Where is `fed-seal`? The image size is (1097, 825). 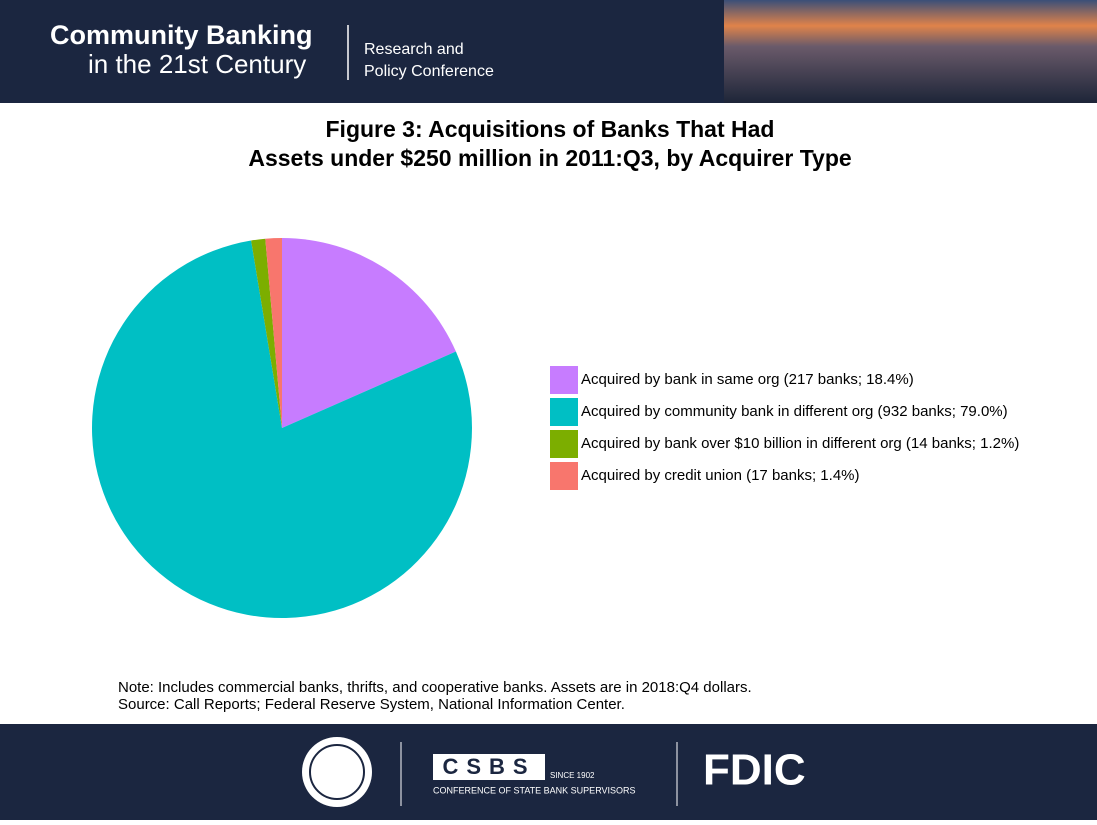 fed-seal is located at coordinates (337, 772).